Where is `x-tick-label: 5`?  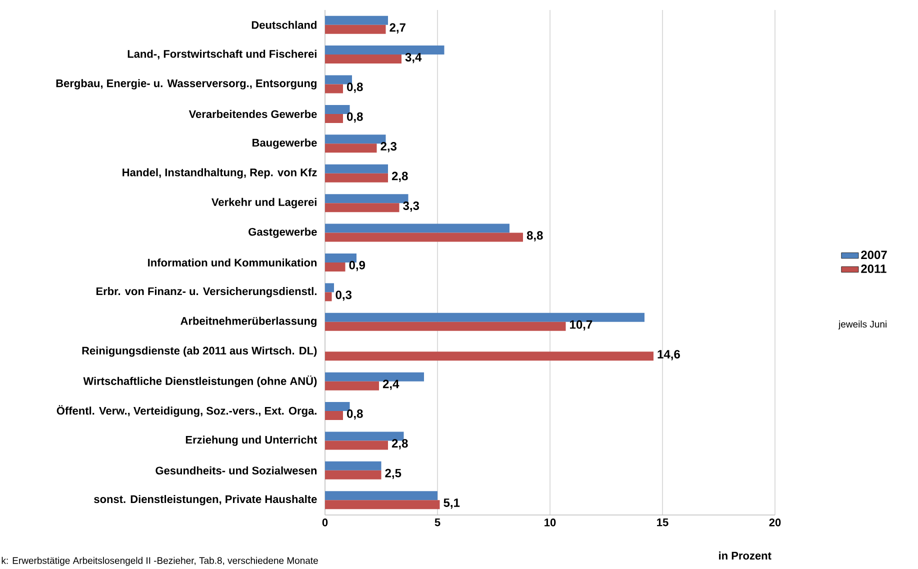 x-tick-label: 5 is located at coordinates (437, 522).